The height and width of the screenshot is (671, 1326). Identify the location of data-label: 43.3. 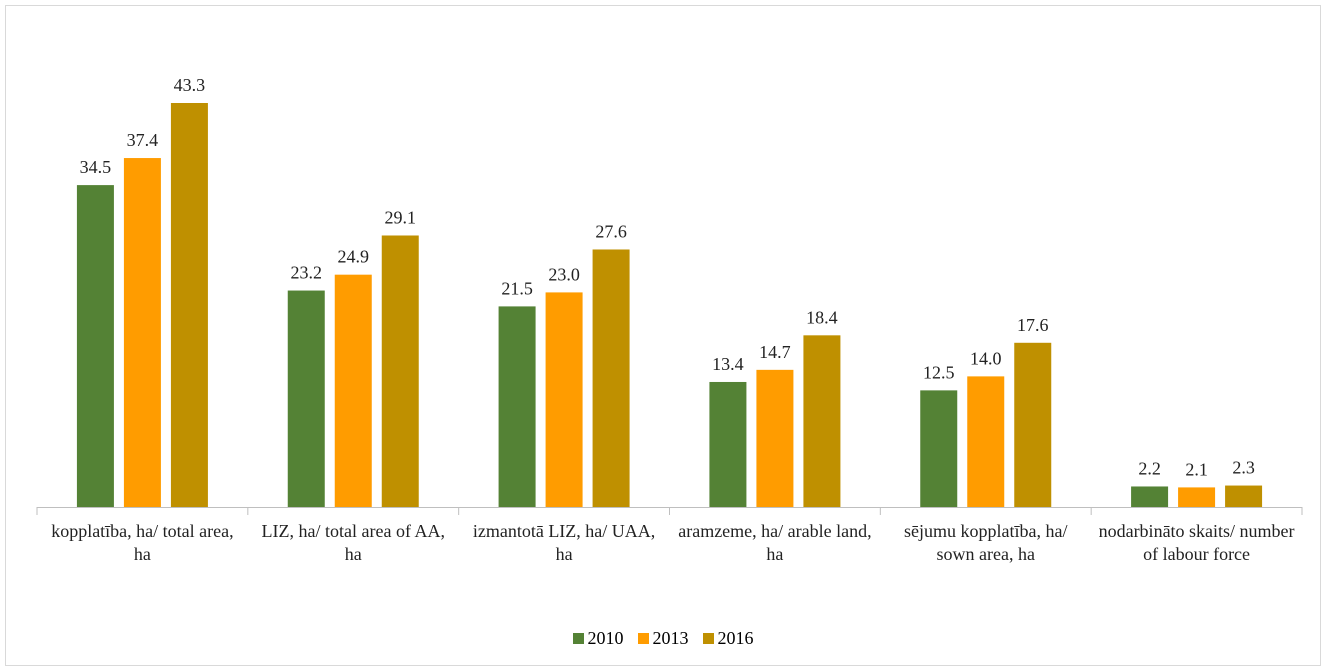
(190, 85).